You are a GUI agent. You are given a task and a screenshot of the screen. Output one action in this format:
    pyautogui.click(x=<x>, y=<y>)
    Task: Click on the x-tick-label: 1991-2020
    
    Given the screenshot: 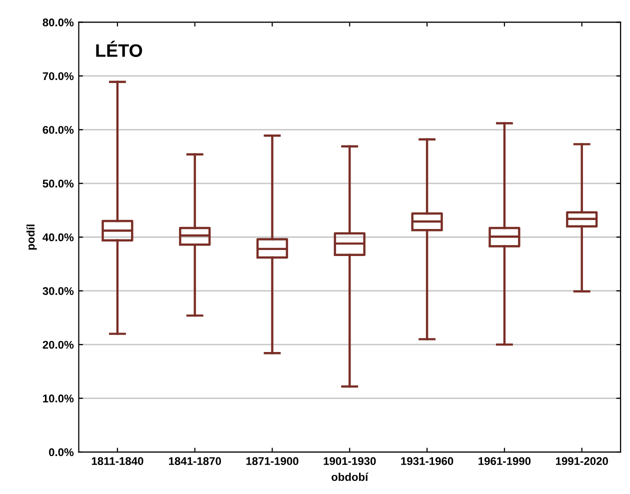 What is the action you would take?
    pyautogui.click(x=582, y=461)
    